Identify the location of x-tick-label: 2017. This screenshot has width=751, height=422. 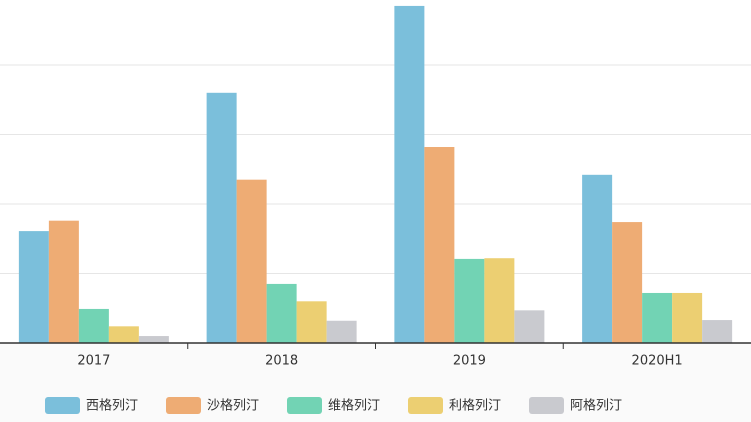
(93, 361).